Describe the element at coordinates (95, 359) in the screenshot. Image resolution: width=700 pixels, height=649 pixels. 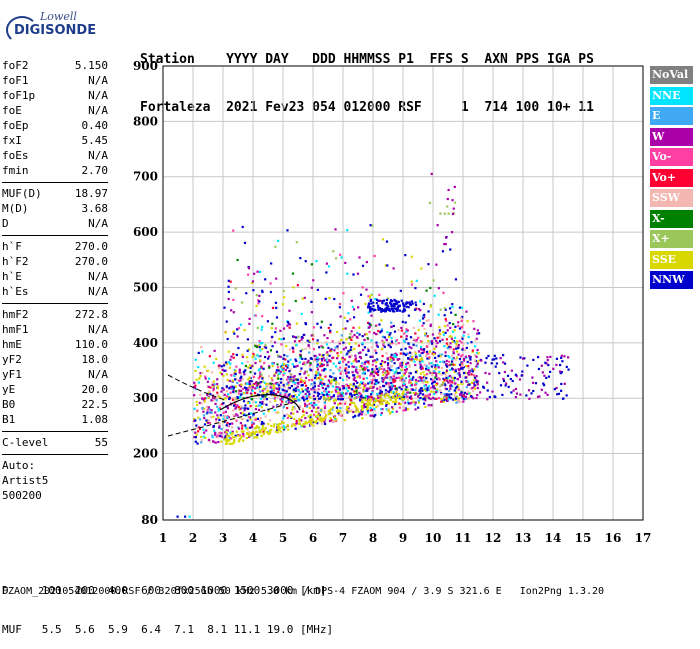
I see `param-value: 18.0` at that location.